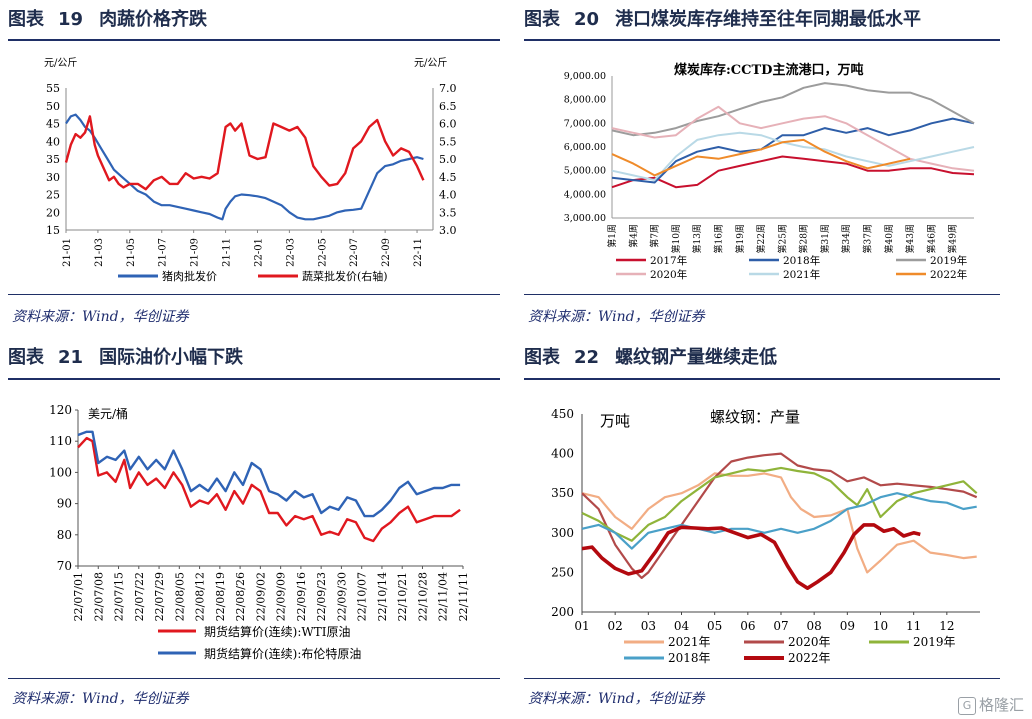  Describe the element at coordinates (682, 626) in the screenshot. I see `x-tick-label: 04` at that location.